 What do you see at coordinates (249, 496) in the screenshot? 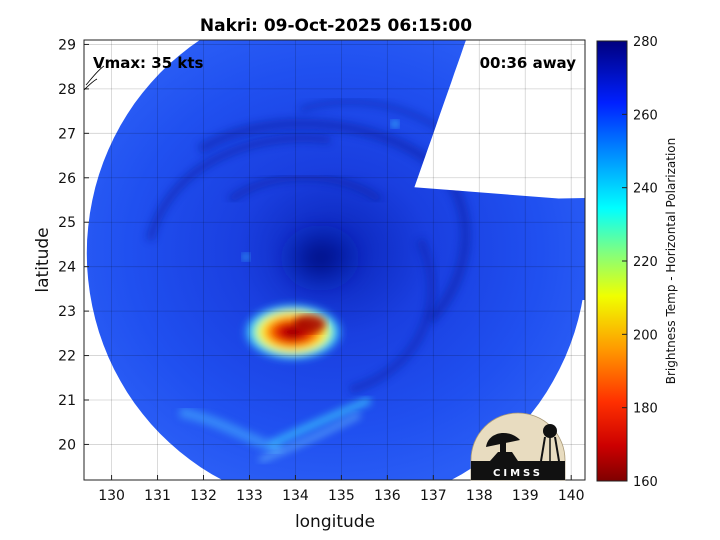
I see `x-tick-label: 133` at bounding box center [249, 496].